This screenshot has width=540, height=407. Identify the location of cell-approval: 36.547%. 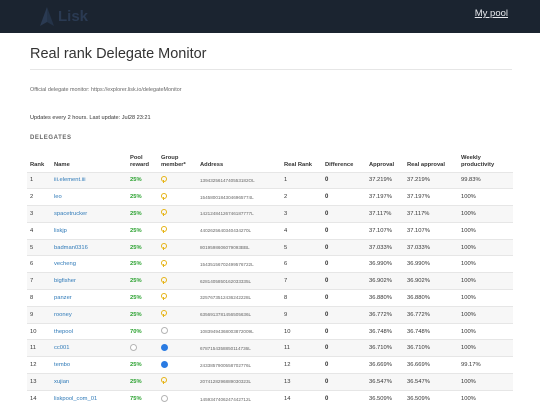
(385, 382).